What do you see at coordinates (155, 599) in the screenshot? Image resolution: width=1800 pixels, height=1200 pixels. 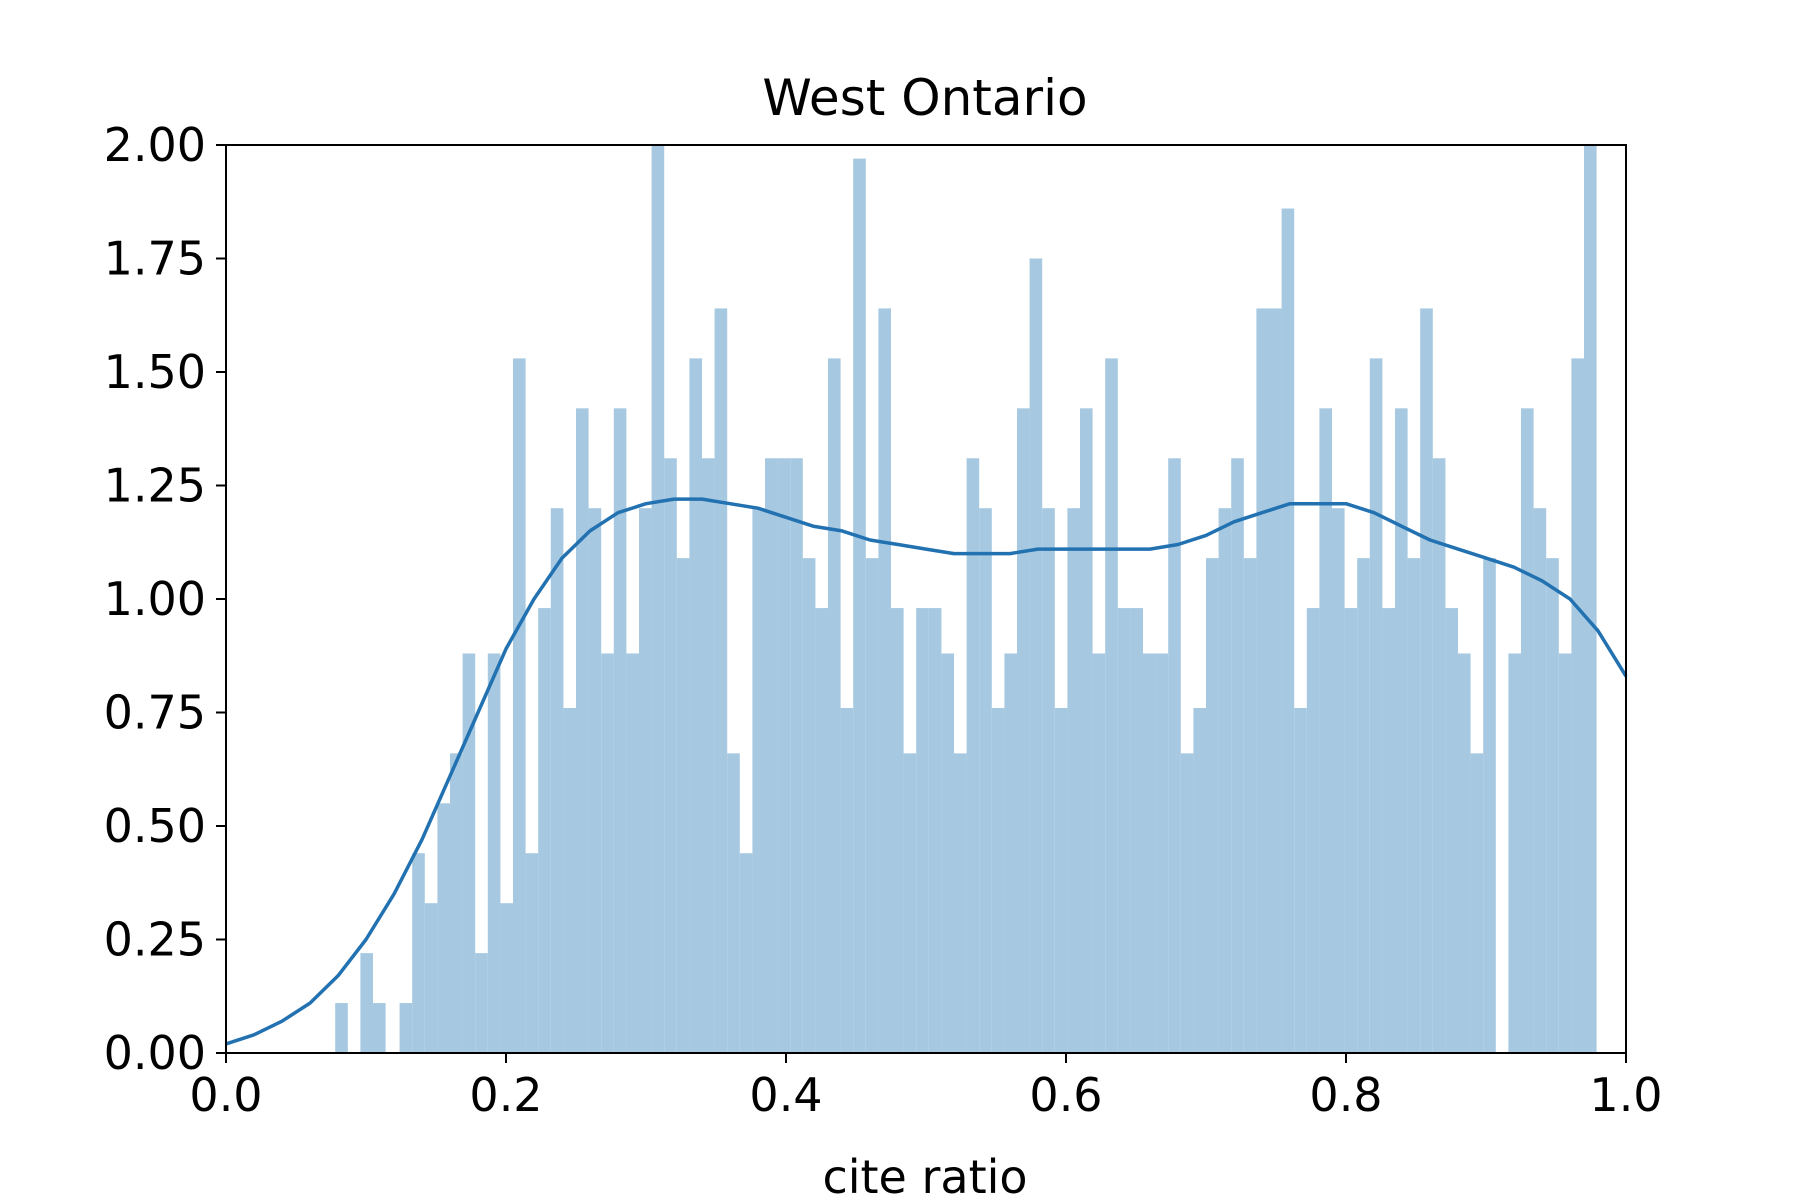 I see `y-tick-label: 1.00` at bounding box center [155, 599].